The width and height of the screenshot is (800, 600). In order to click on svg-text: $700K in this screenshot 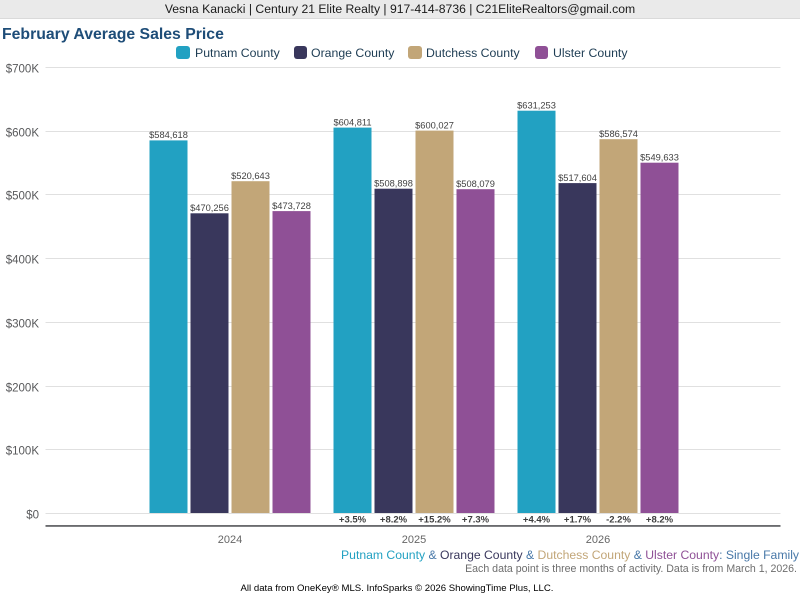, I will do `click(23, 69)`.